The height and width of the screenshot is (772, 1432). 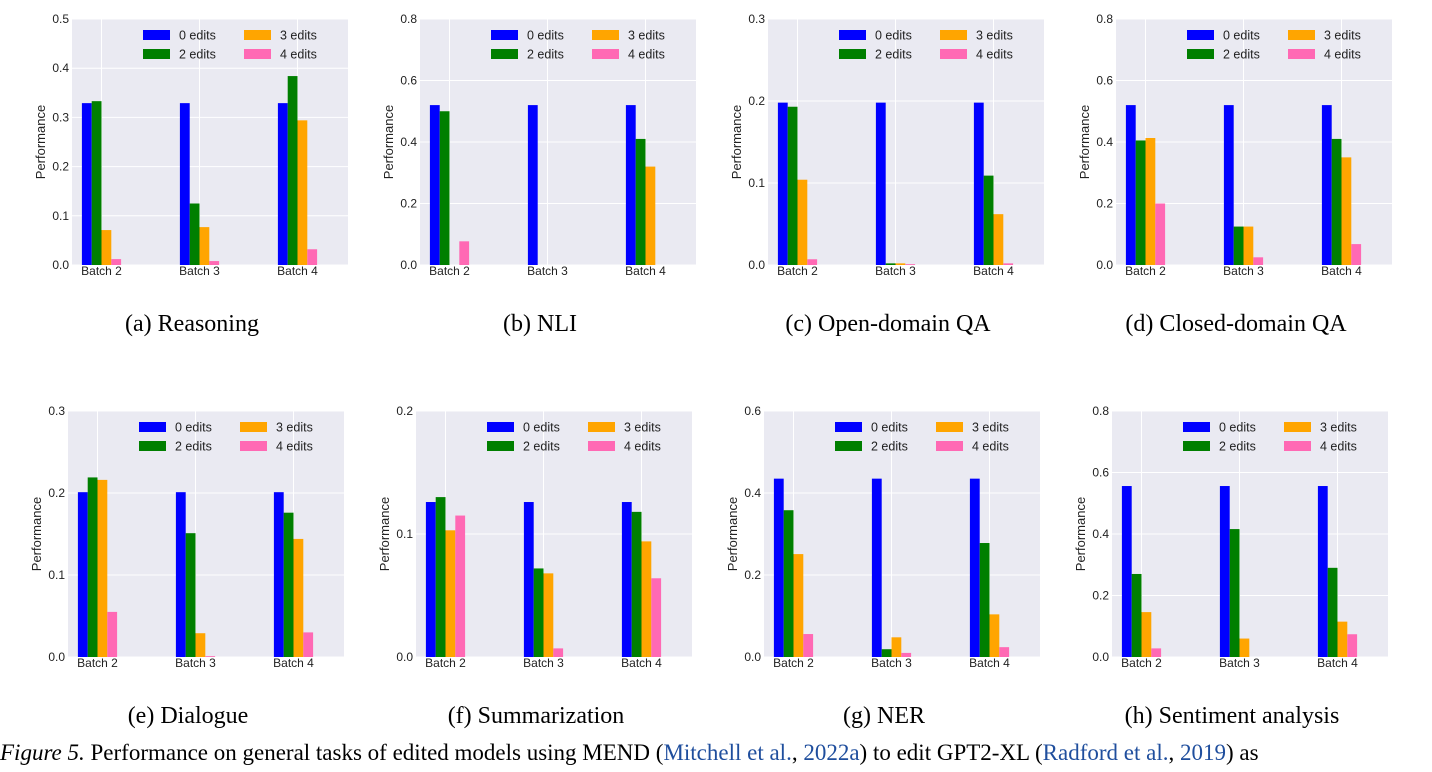 What do you see at coordinates (1242, 752) in the screenshot?
I see `caption-text: ) as` at bounding box center [1242, 752].